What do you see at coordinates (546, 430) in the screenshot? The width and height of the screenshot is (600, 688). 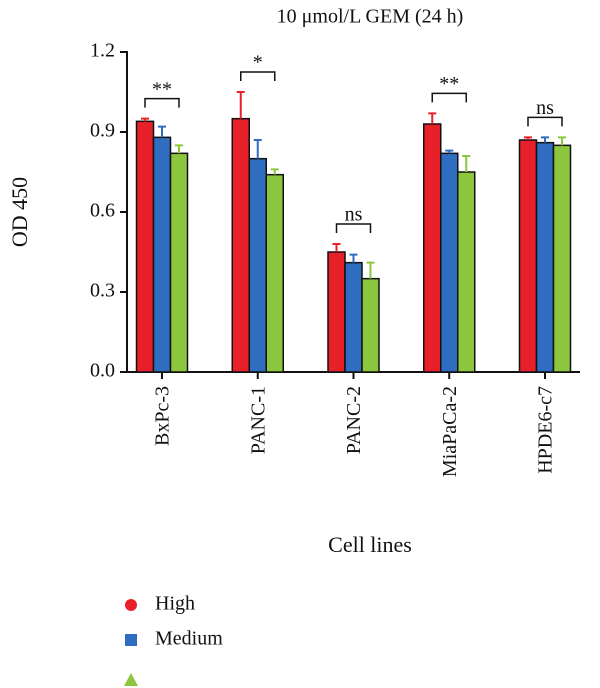 I see `x-tick-label: HPDE6-c7` at bounding box center [546, 430].